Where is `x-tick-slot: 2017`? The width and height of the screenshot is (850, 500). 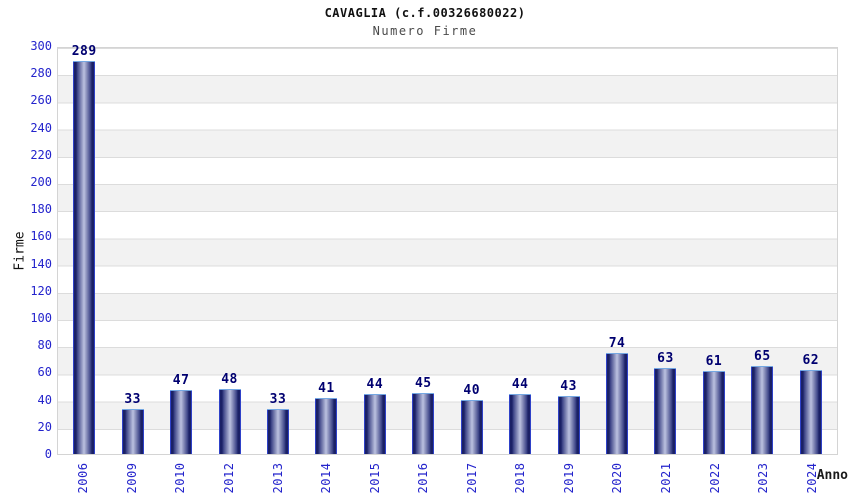
x-tick-slot: 2017 is located at coordinates (472, 478).